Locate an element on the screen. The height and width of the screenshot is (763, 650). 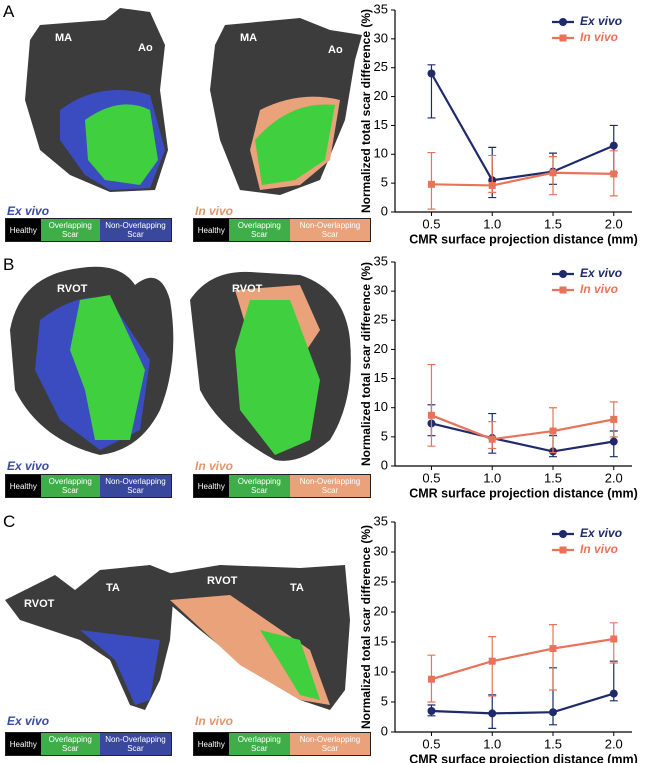
y-tick-label: 25 is located at coordinates (381, 66).